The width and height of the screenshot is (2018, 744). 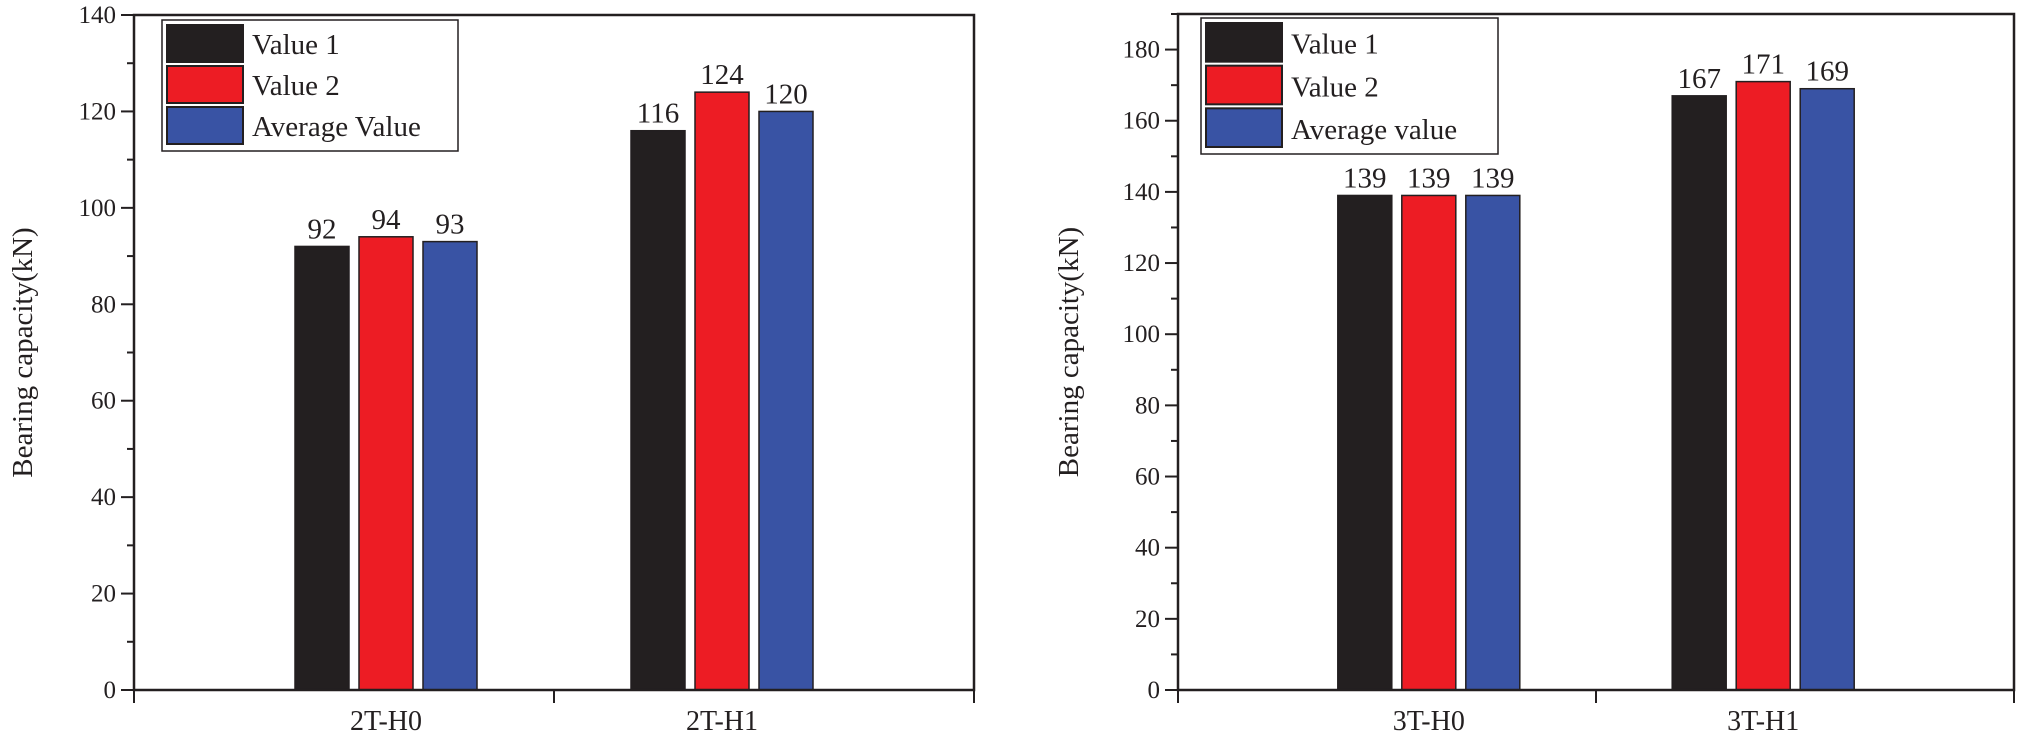 What do you see at coordinates (1365, 442) in the screenshot?
I see `bar-value-1-3t-h0` at bounding box center [1365, 442].